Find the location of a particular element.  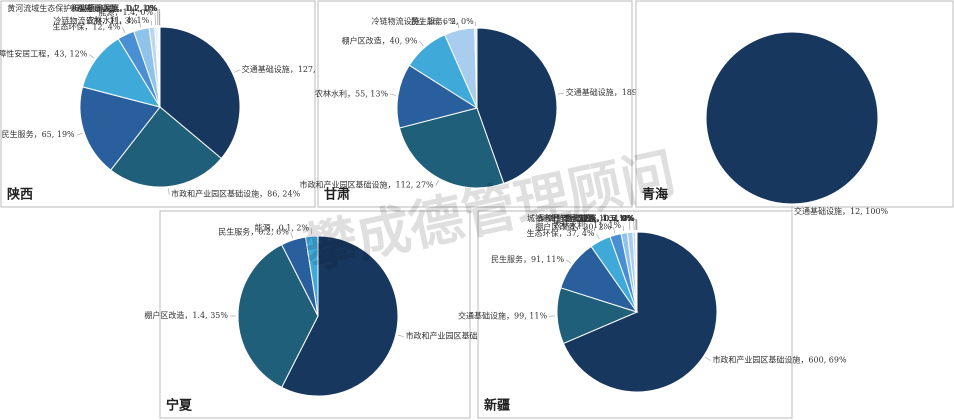

data-label: 冷链物流设施，0.2, 0% is located at coordinates (591, 218).